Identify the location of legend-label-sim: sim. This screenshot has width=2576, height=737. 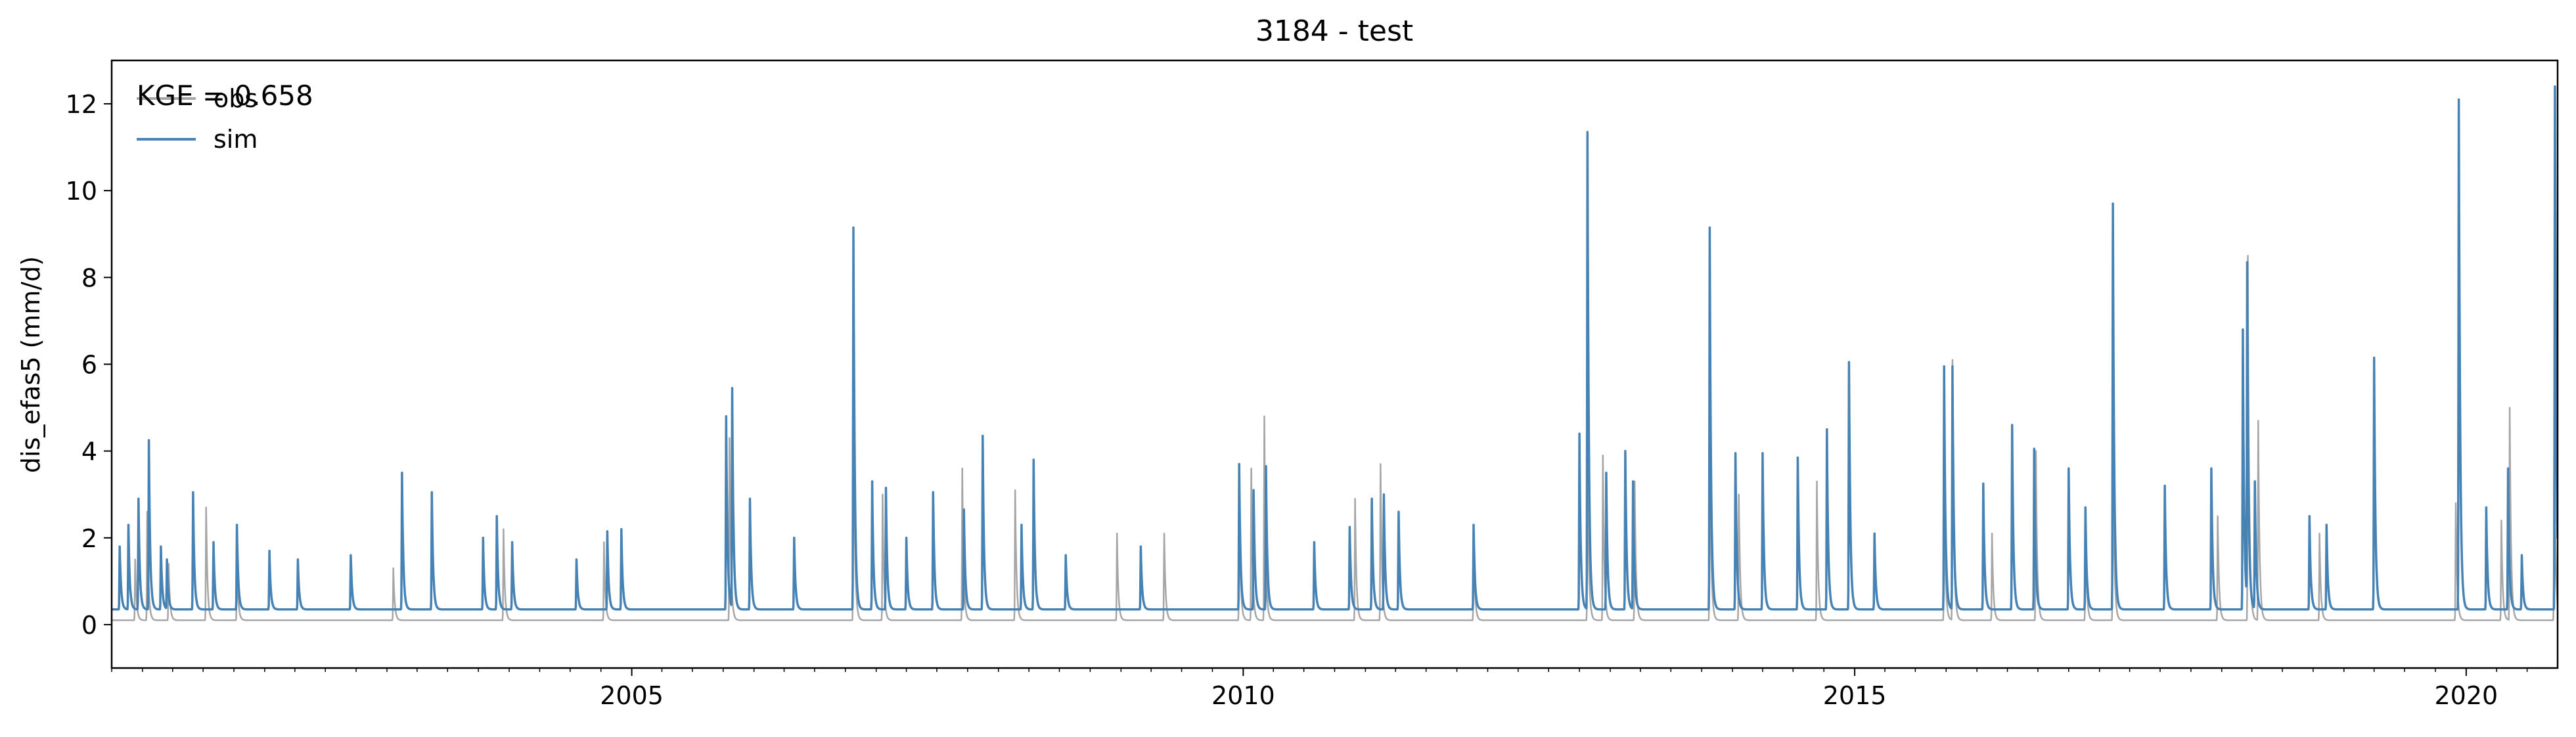
(236, 139).